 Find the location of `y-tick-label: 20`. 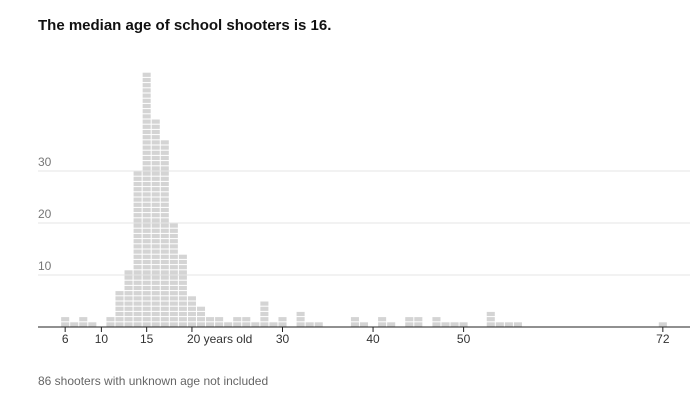

y-tick-label: 20 is located at coordinates (45, 214).